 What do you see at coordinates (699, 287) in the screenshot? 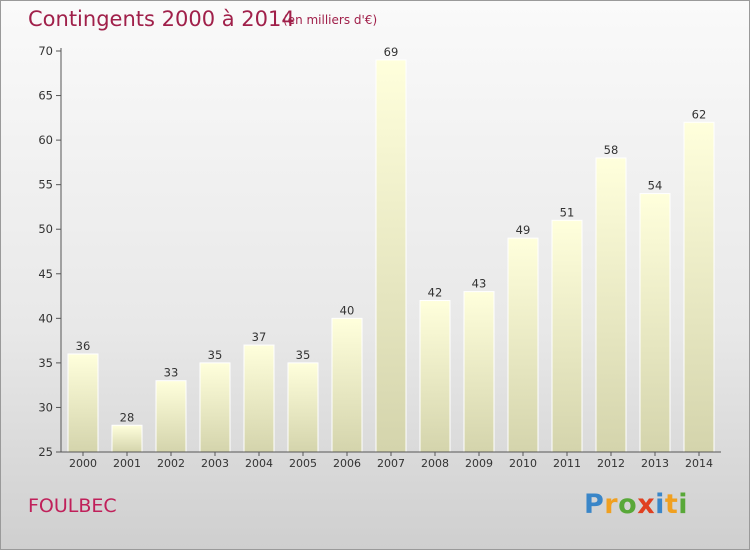
I see `bar-2014` at bounding box center [699, 287].